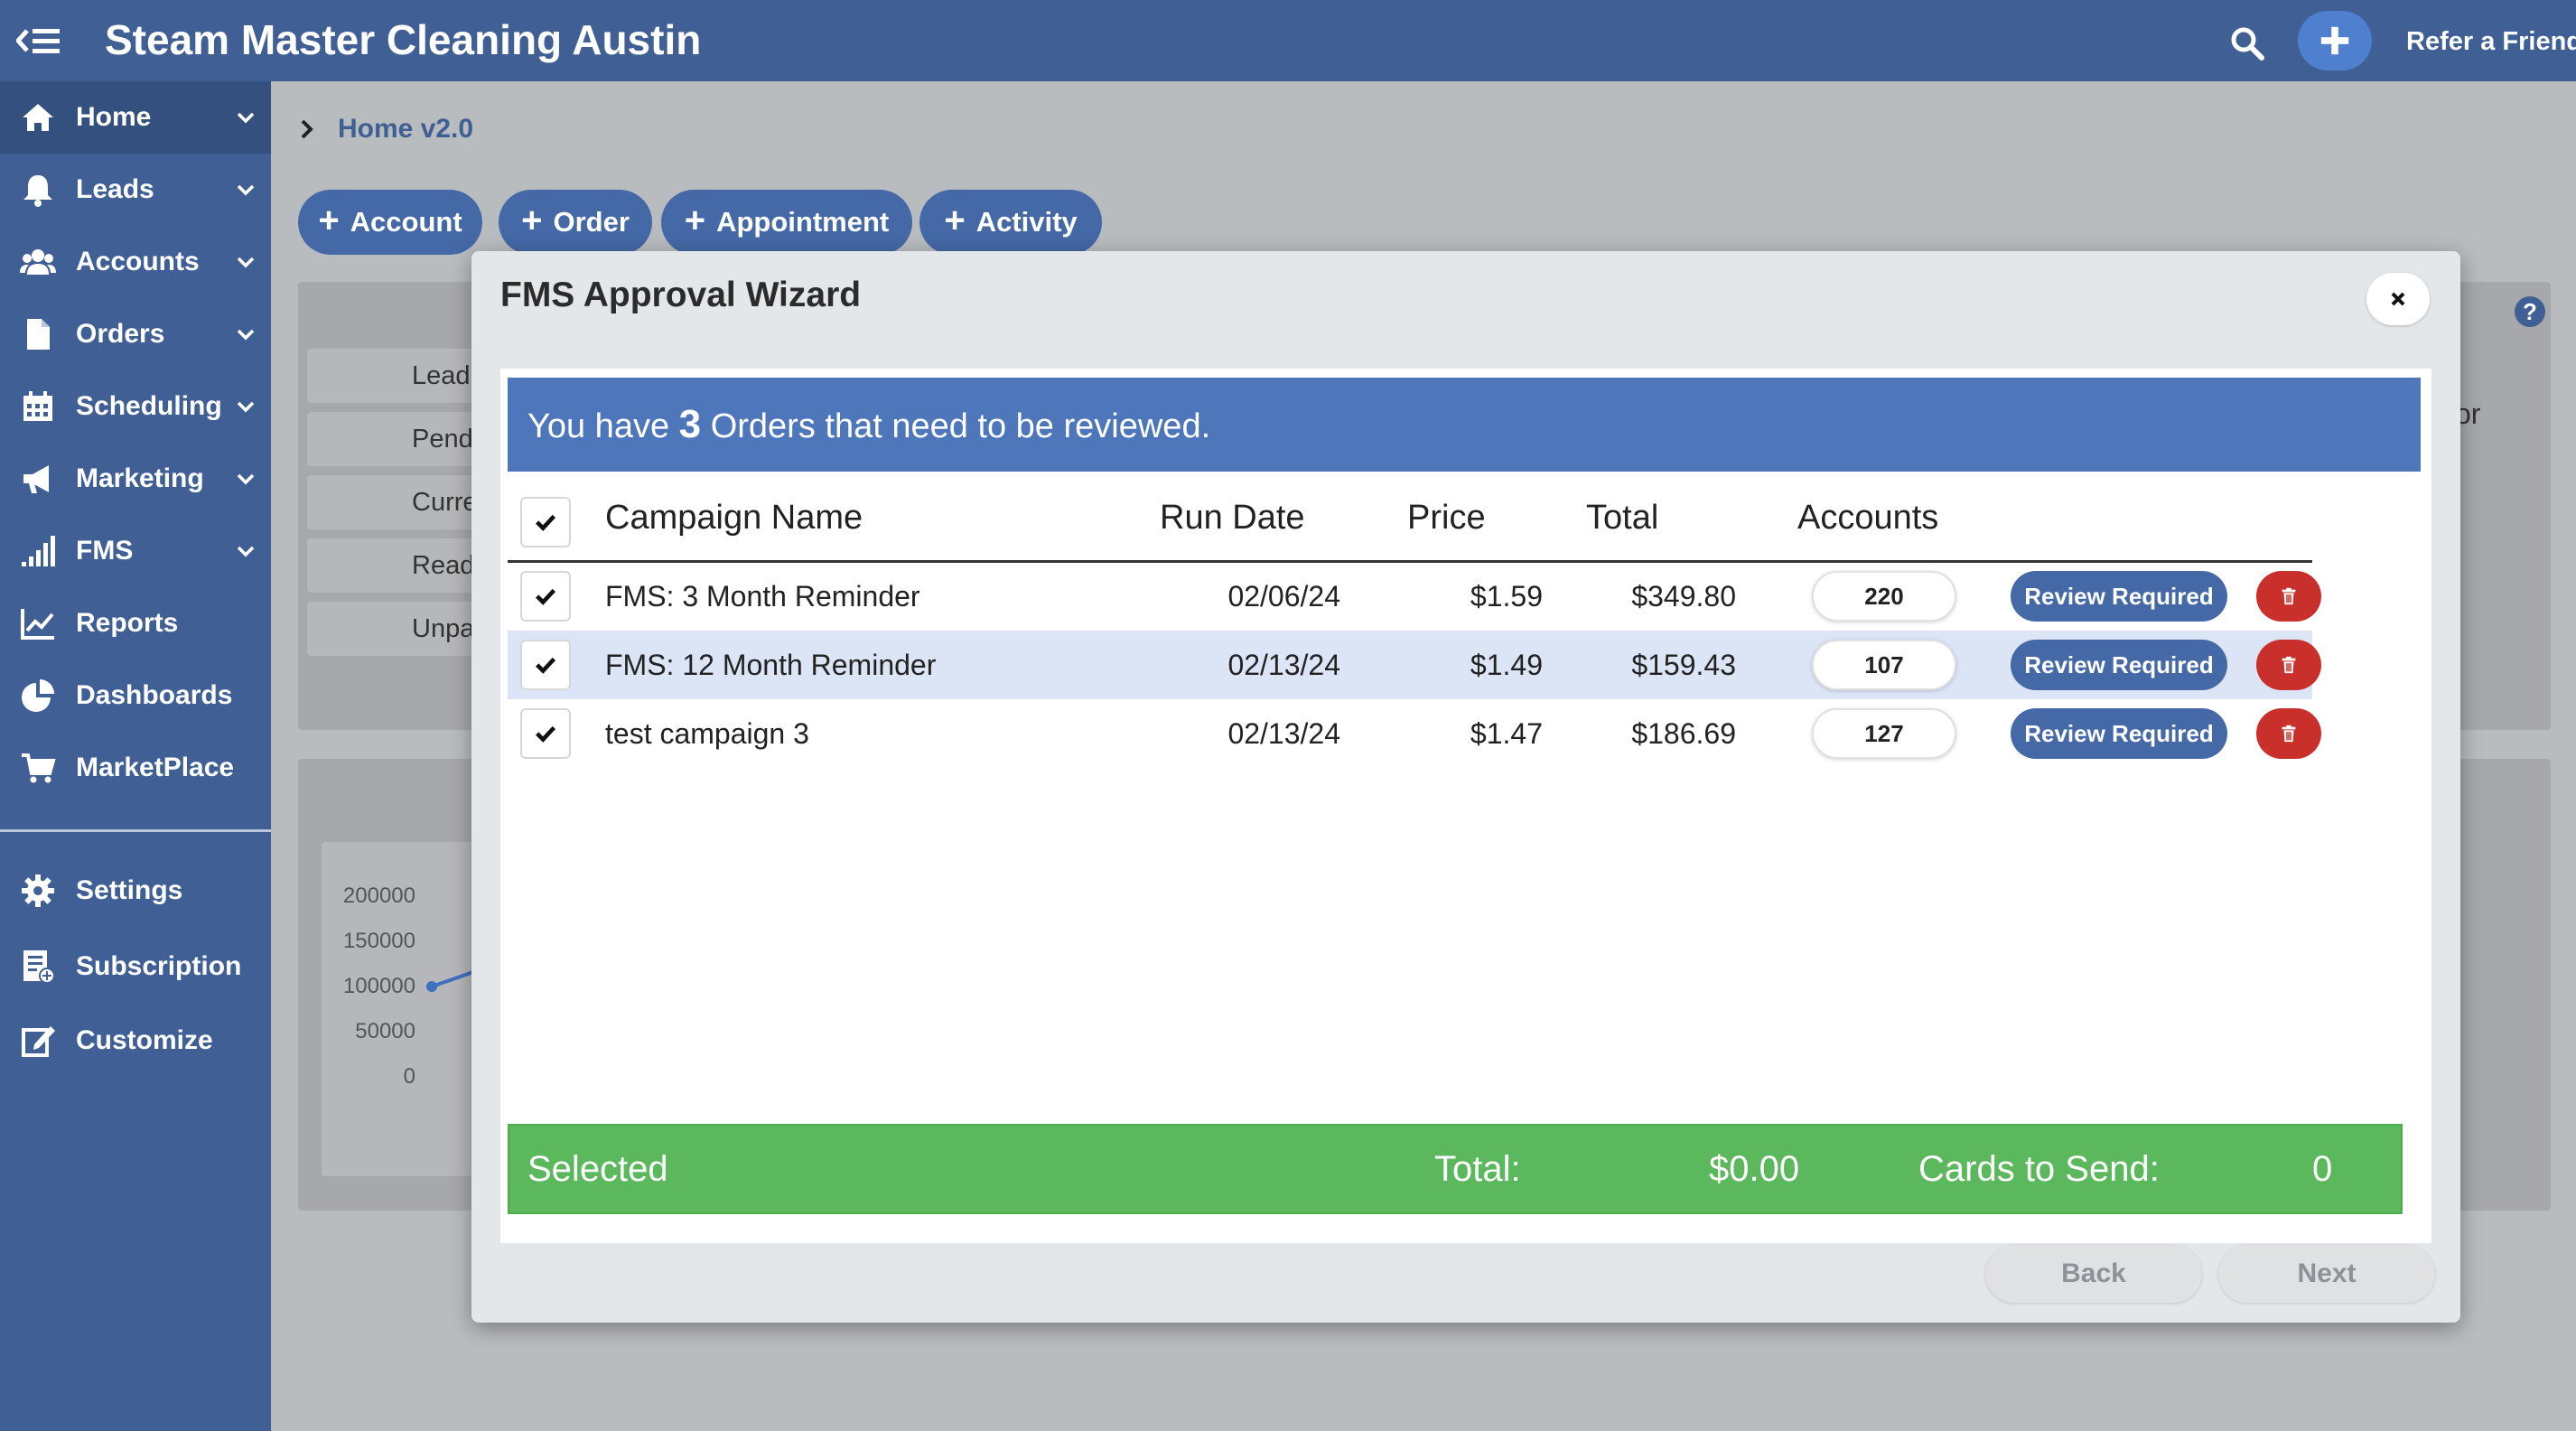 The height and width of the screenshot is (1431, 2576). I want to click on sidebar-item-reports: Reports, so click(135, 623).